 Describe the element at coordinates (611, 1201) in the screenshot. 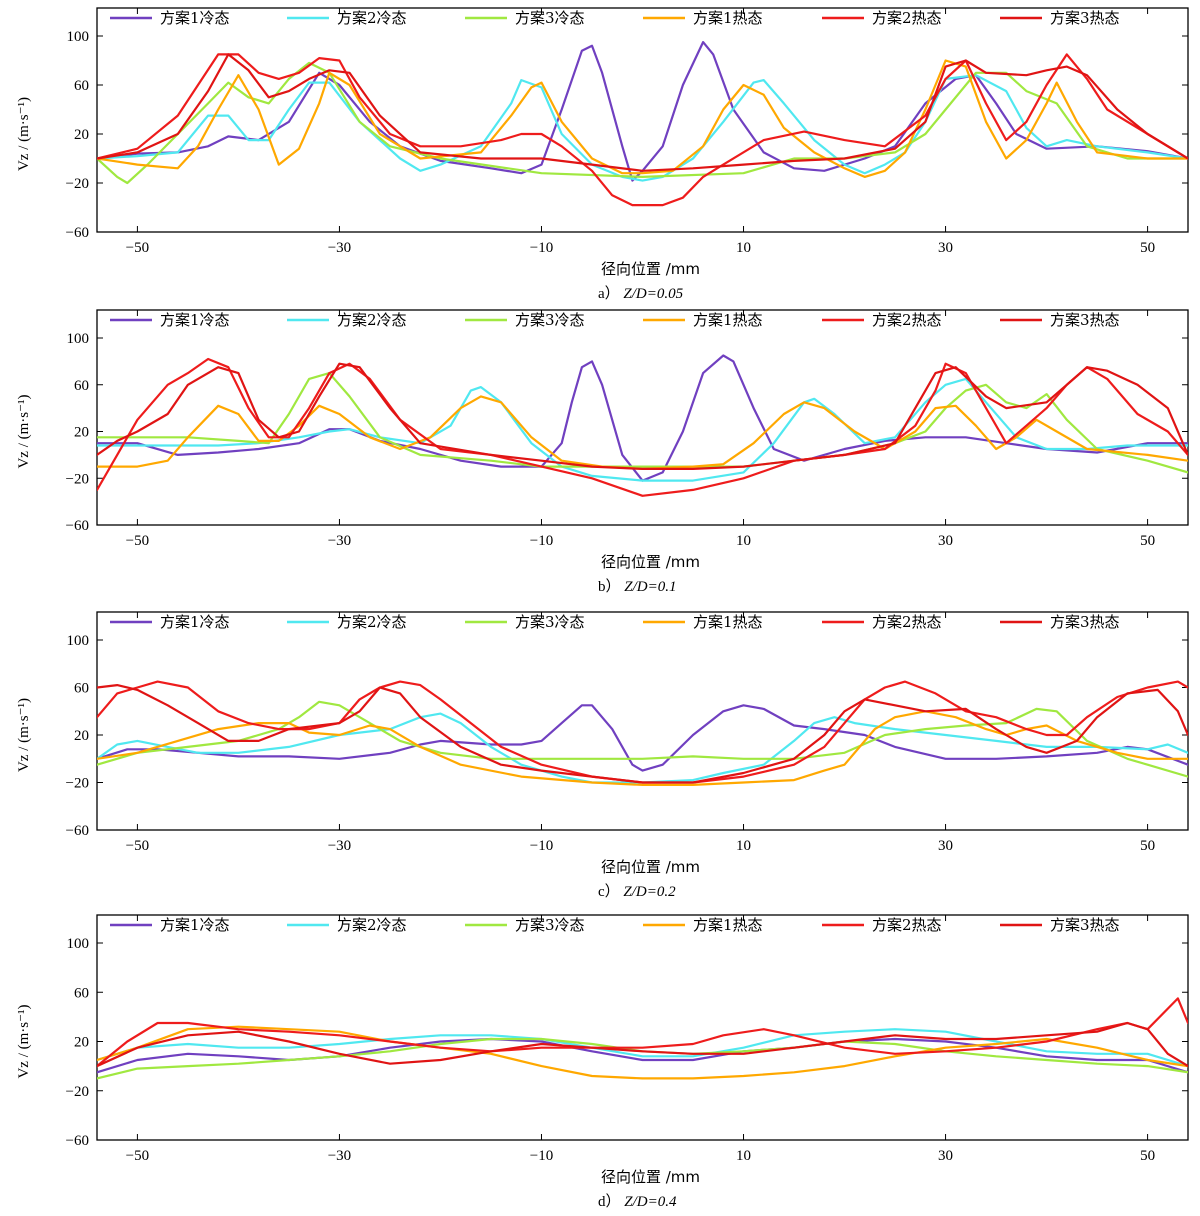

I see `caption-prefix: d）` at that location.